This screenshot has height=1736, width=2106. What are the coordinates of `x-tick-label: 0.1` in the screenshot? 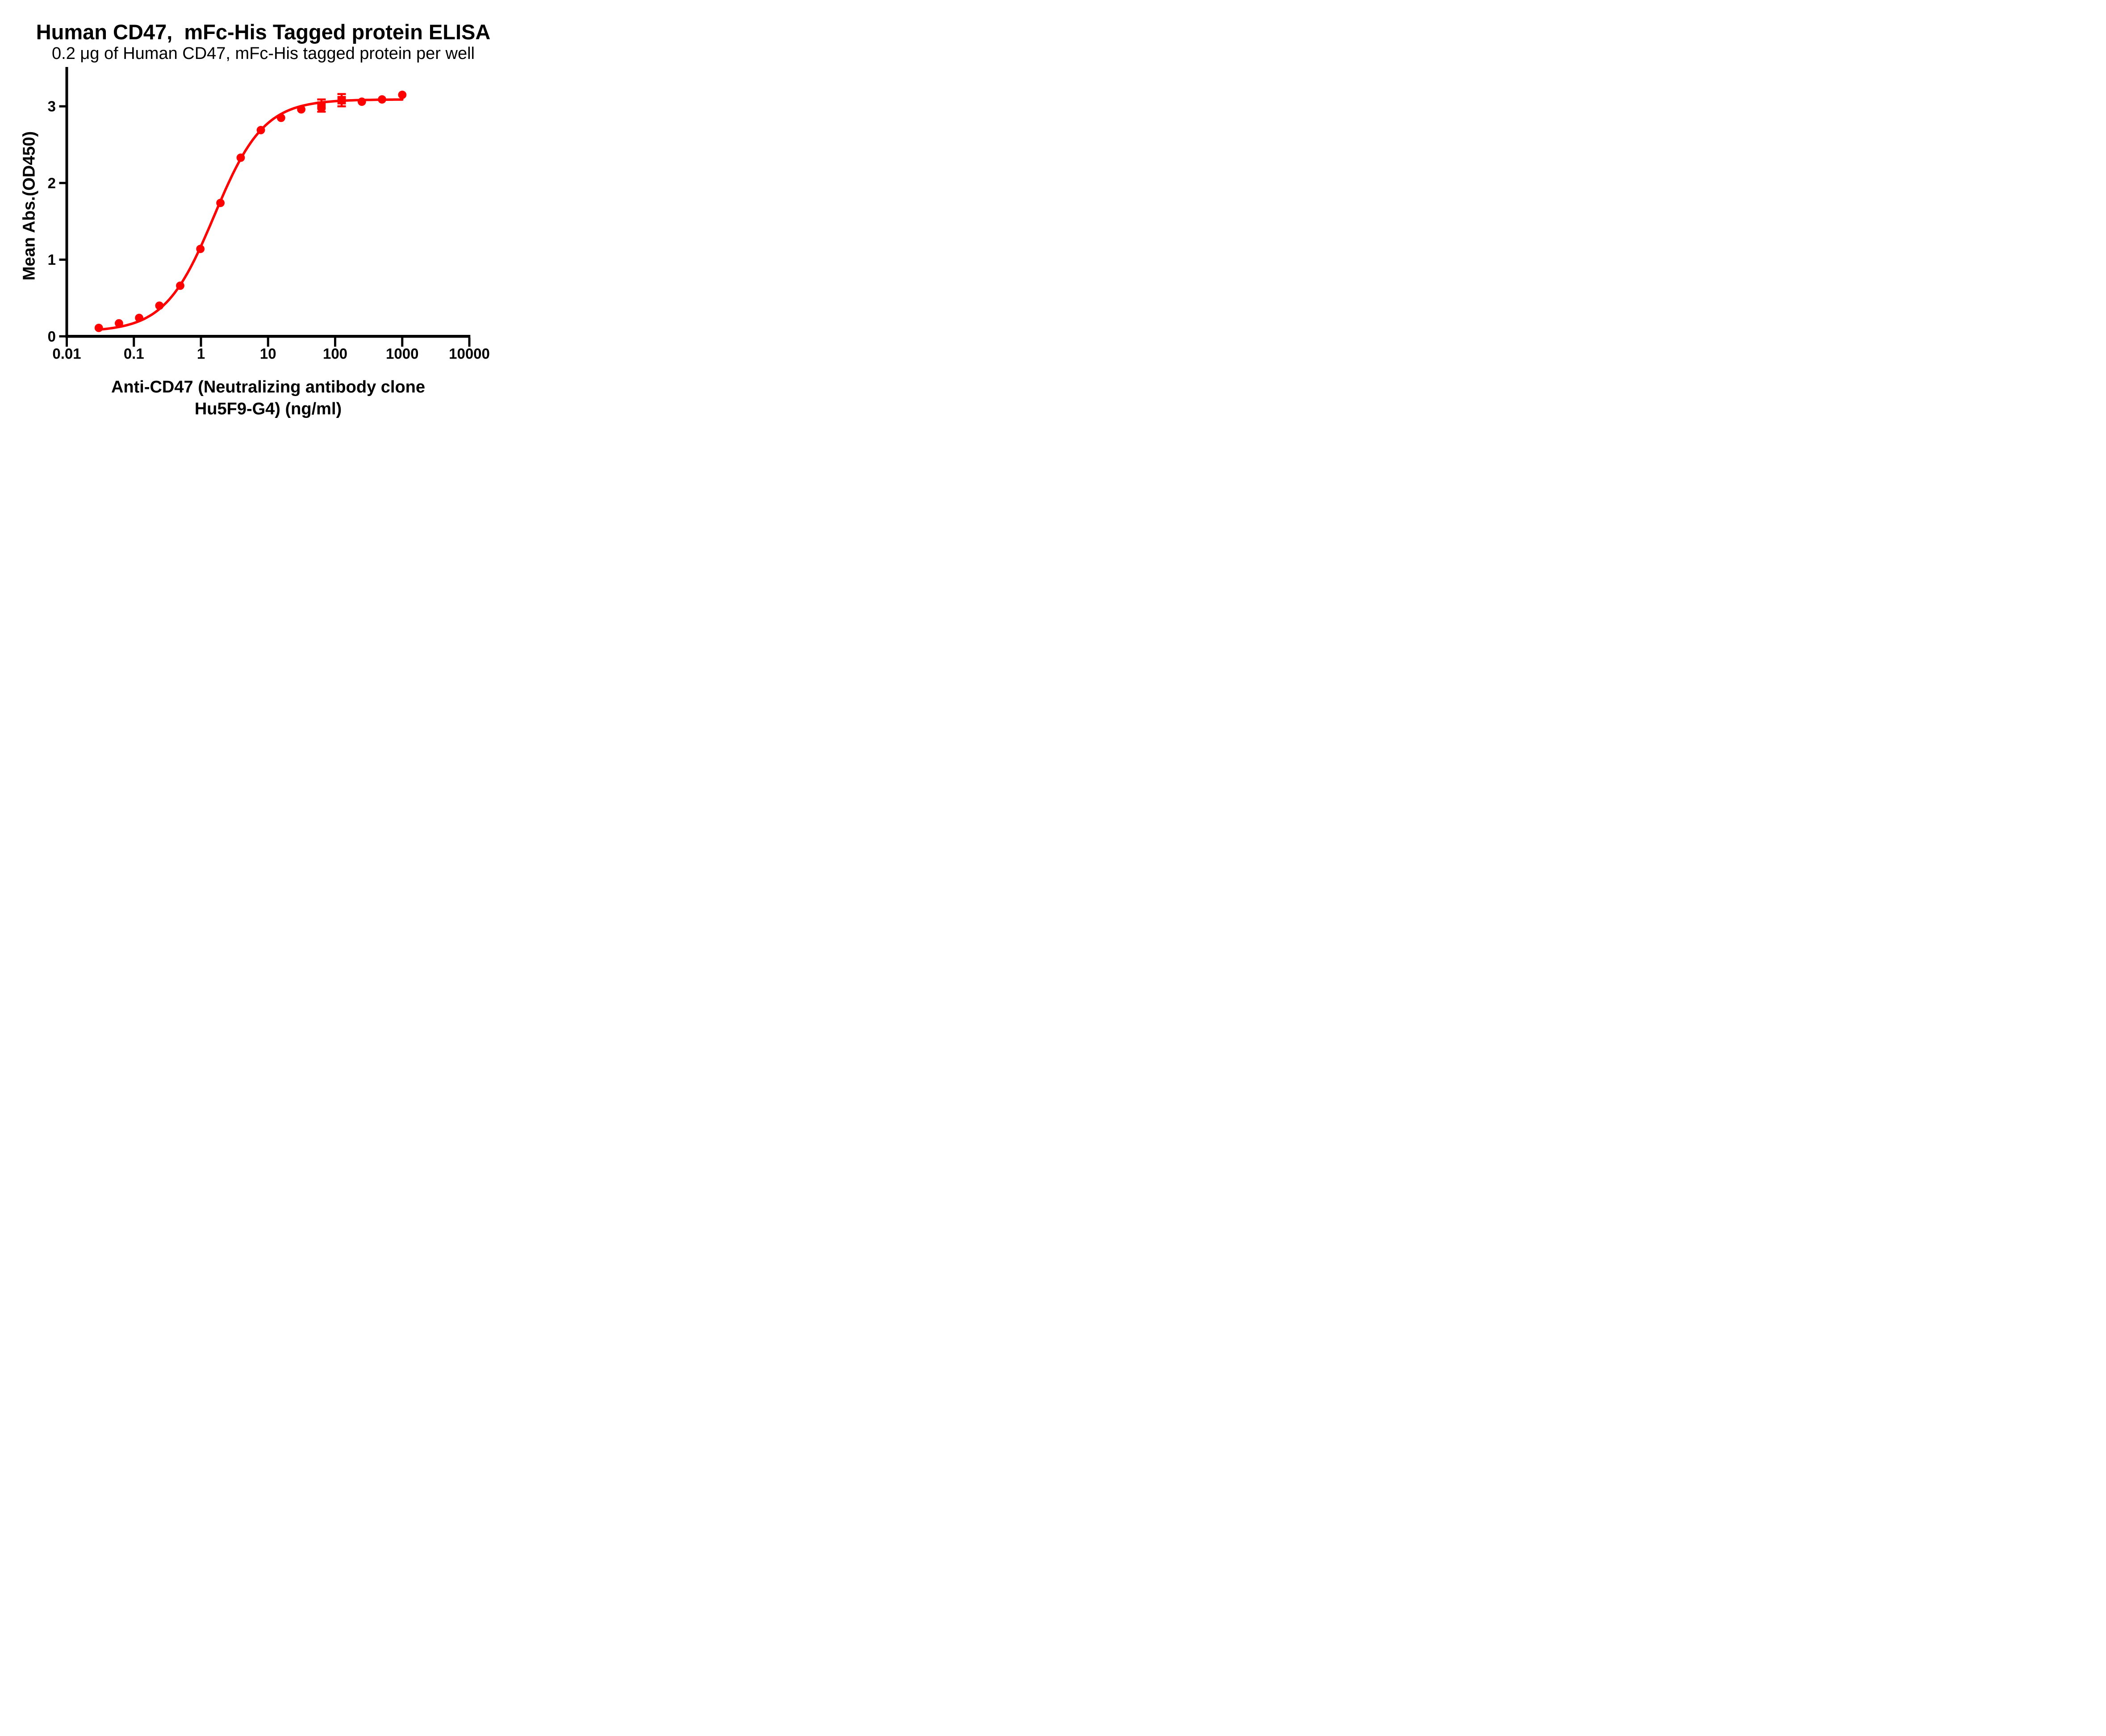 It's located at (134, 354).